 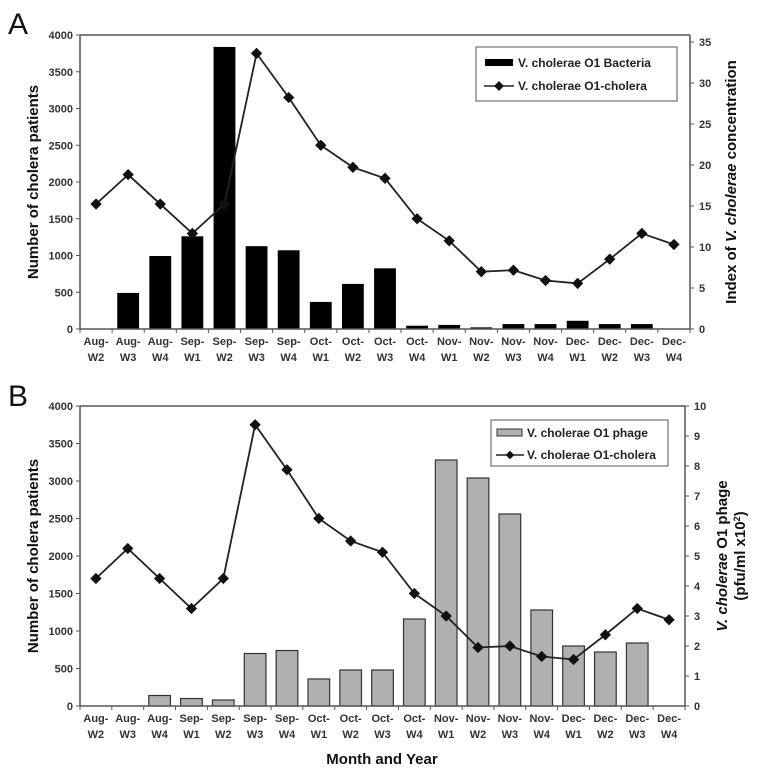 What do you see at coordinates (33, 556) in the screenshot?
I see `y-axis-label-left-b: Number of cholera patients` at bounding box center [33, 556].